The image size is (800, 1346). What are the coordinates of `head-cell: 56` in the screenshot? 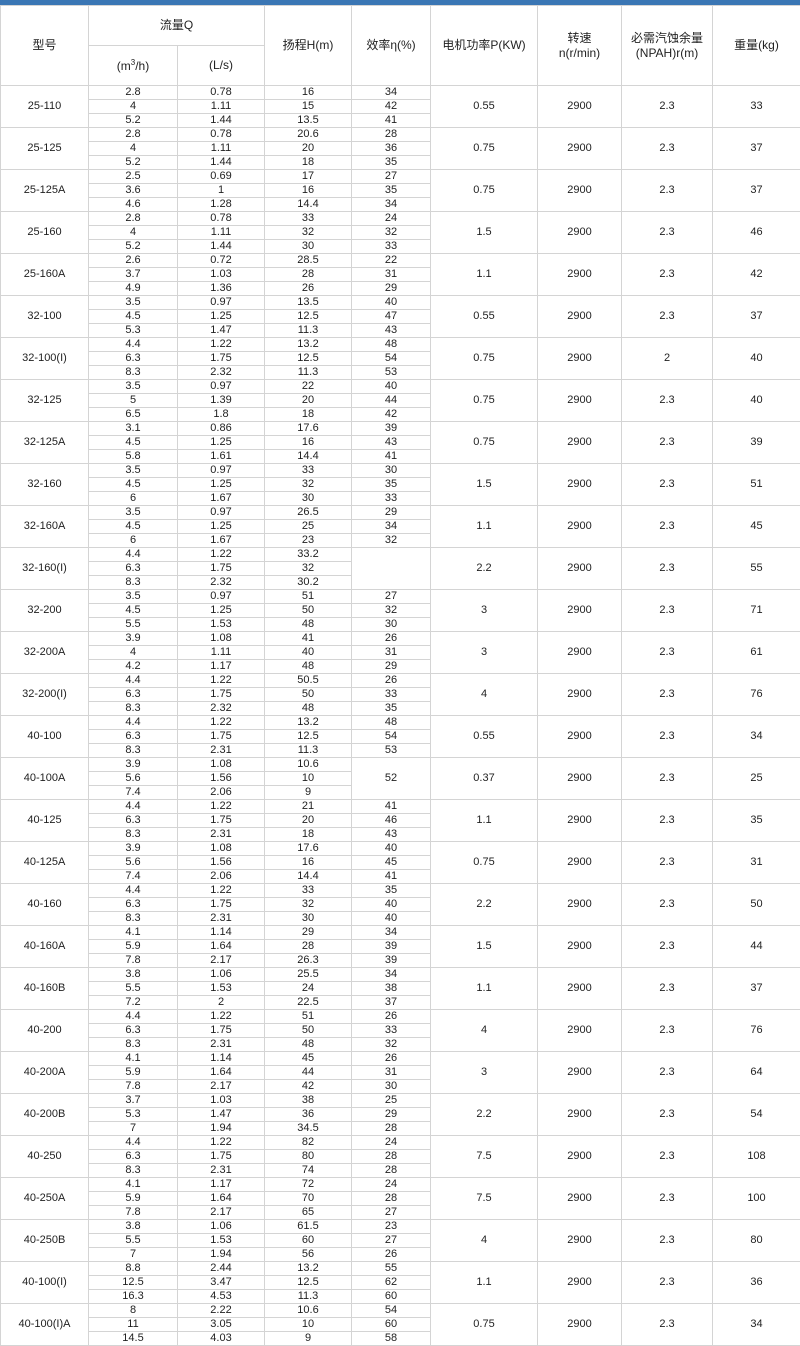 It's located at (308, 1255).